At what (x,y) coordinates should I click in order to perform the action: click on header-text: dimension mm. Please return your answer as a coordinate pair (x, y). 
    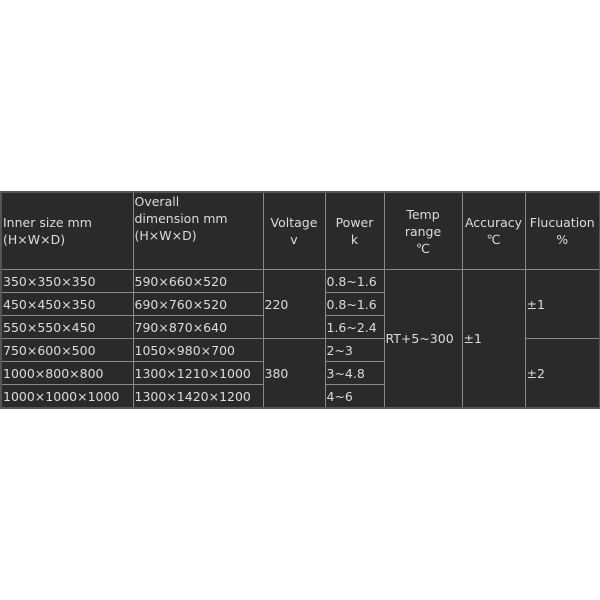
    Looking at the image, I should click on (181, 218).